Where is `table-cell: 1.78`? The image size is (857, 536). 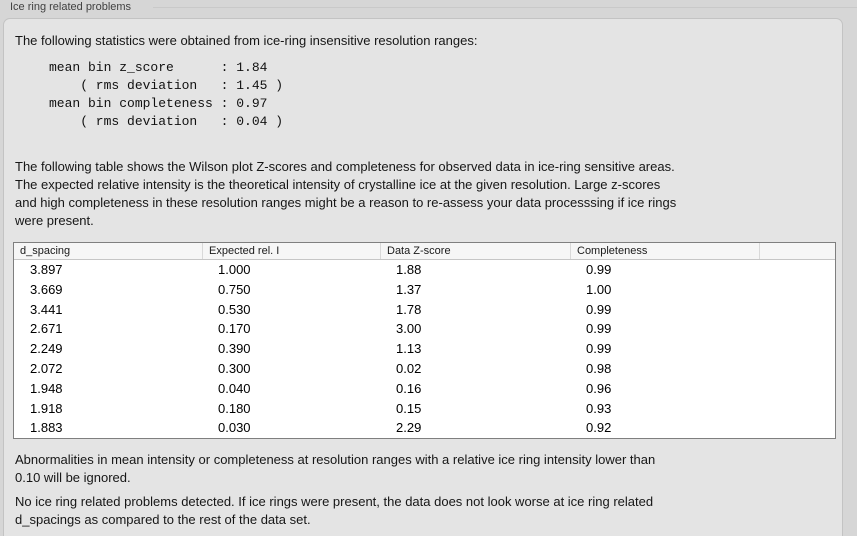 table-cell: 1.78 is located at coordinates (409, 309).